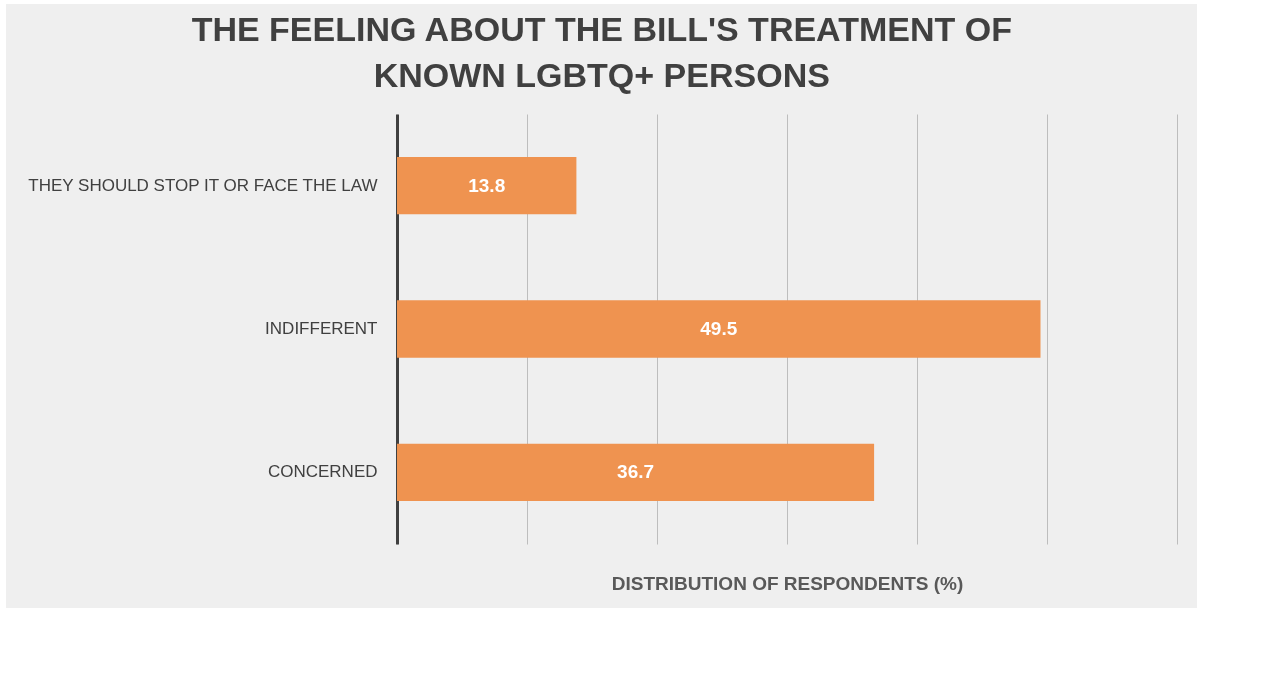  What do you see at coordinates (636, 472) in the screenshot?
I see `data-label: 36.7` at bounding box center [636, 472].